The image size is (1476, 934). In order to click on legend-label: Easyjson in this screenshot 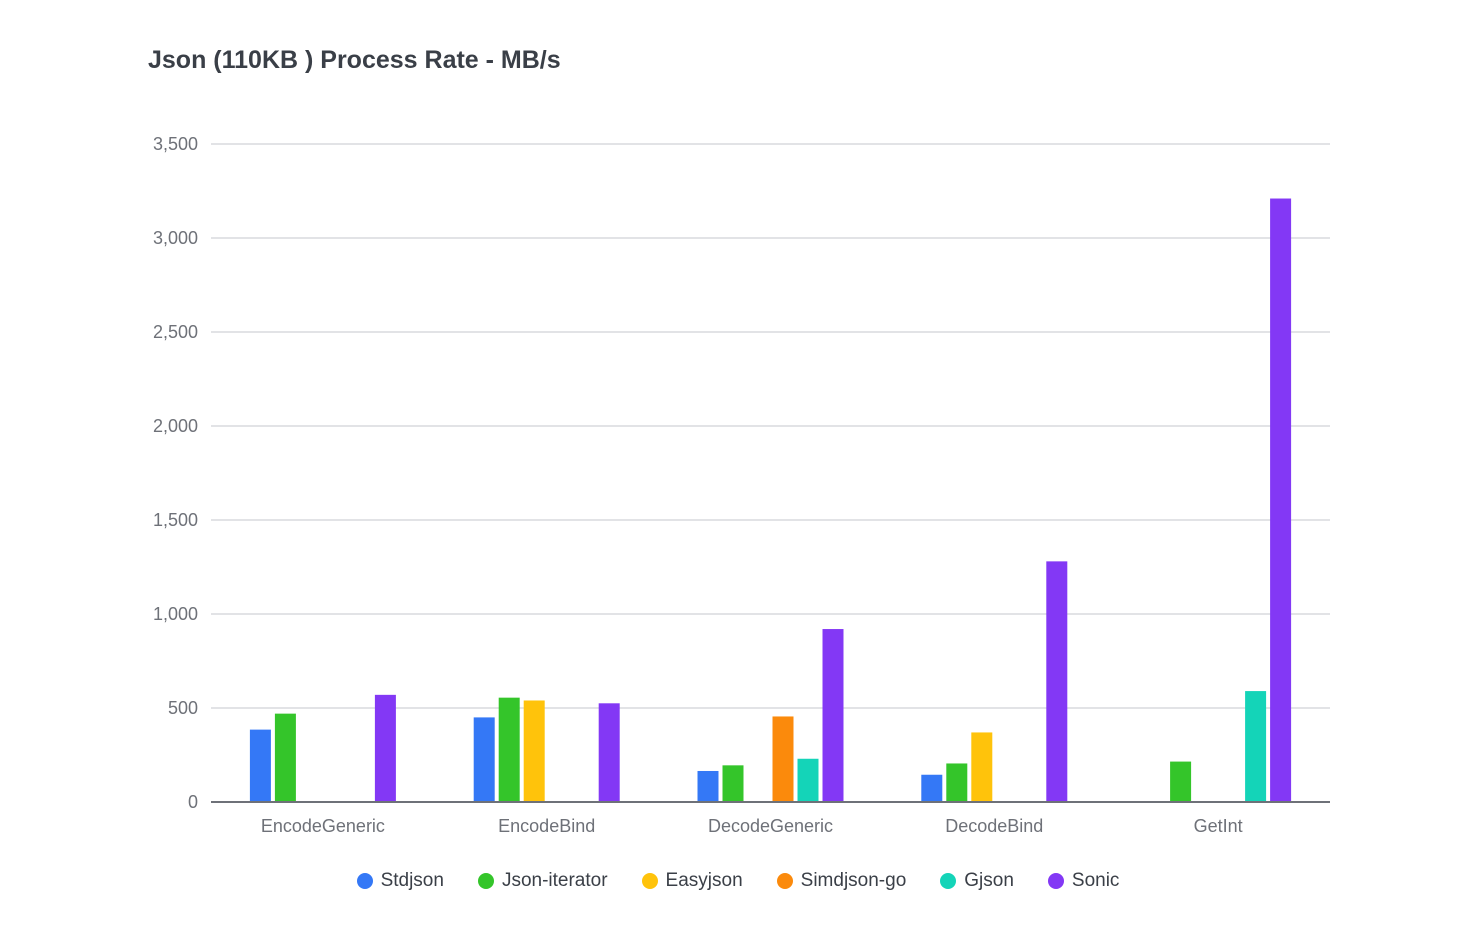, I will do `click(704, 880)`.